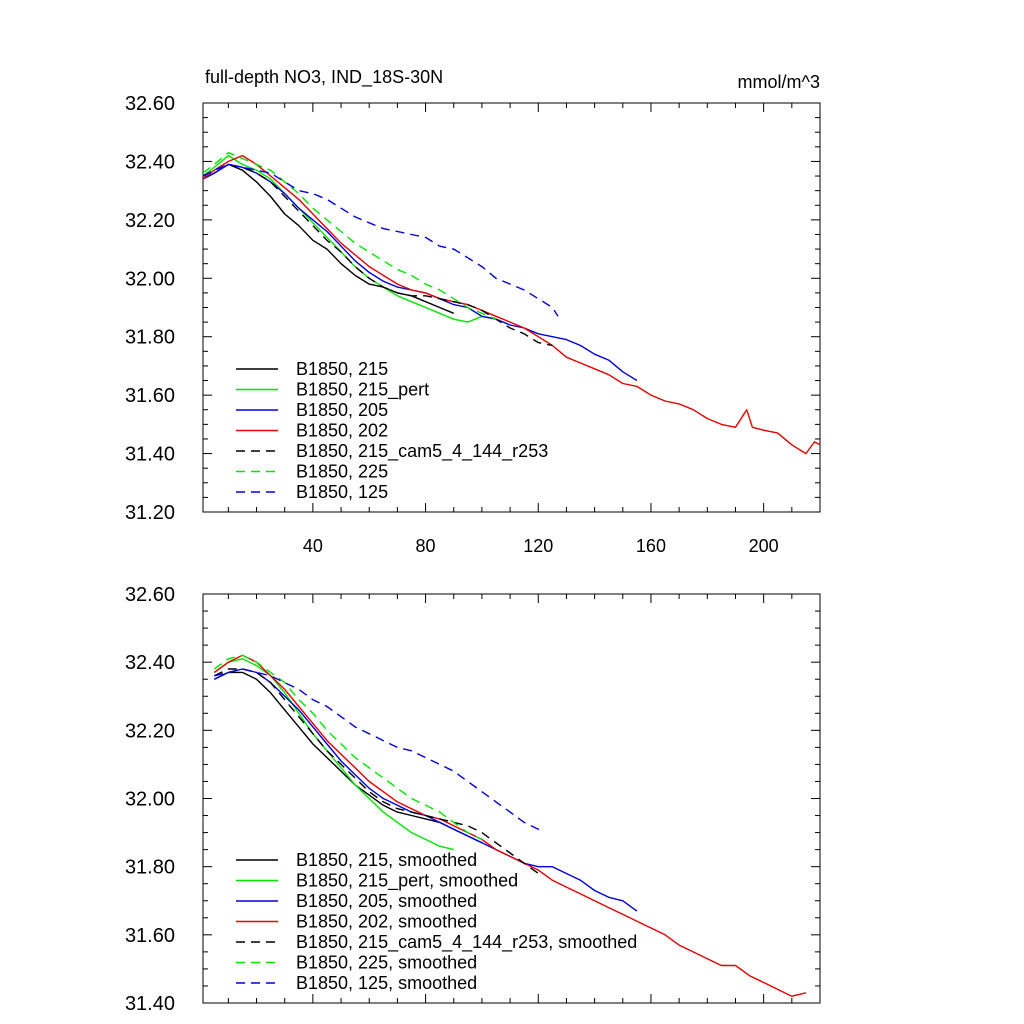  I want to click on legend-label: B1850, 125, smoothed, so click(386, 983).